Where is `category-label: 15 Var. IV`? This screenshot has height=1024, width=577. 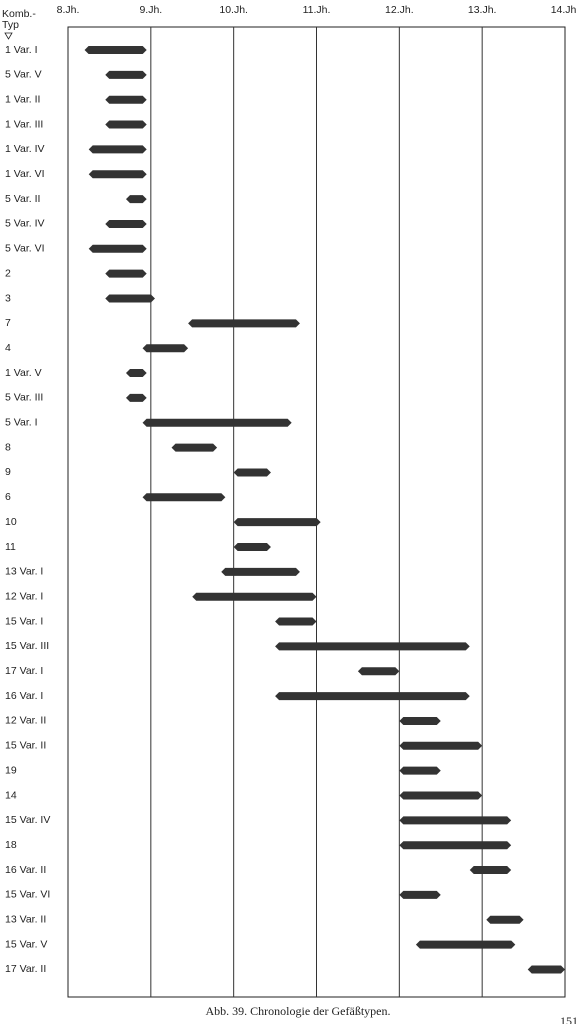 category-label: 15 Var. IV is located at coordinates (27, 820).